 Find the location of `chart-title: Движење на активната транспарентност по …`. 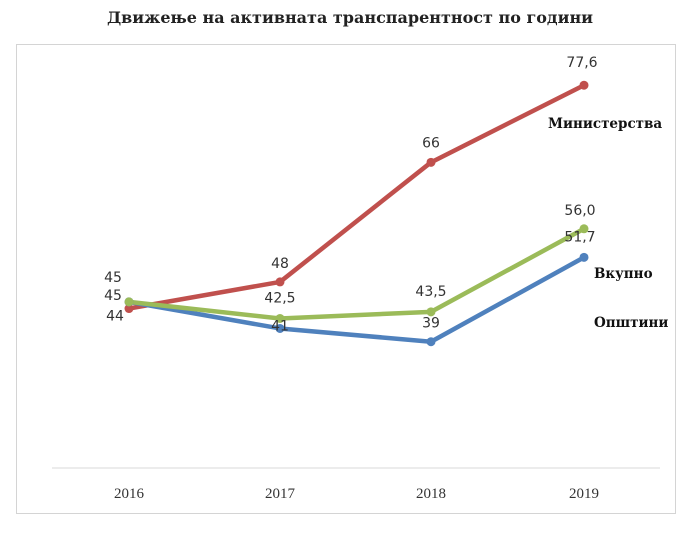

chart-title: Движење на активната транспарентност по … is located at coordinates (350, 17).